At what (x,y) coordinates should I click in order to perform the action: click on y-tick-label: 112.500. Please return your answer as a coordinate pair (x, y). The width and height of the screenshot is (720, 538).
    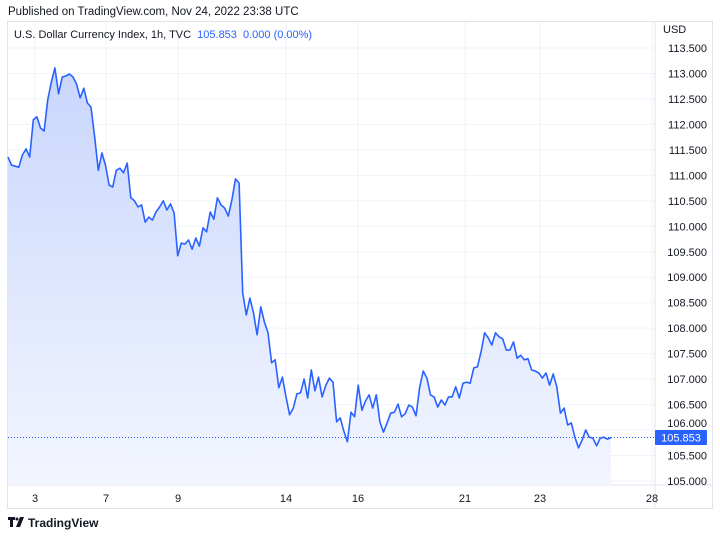
    Looking at the image, I should click on (687, 100).